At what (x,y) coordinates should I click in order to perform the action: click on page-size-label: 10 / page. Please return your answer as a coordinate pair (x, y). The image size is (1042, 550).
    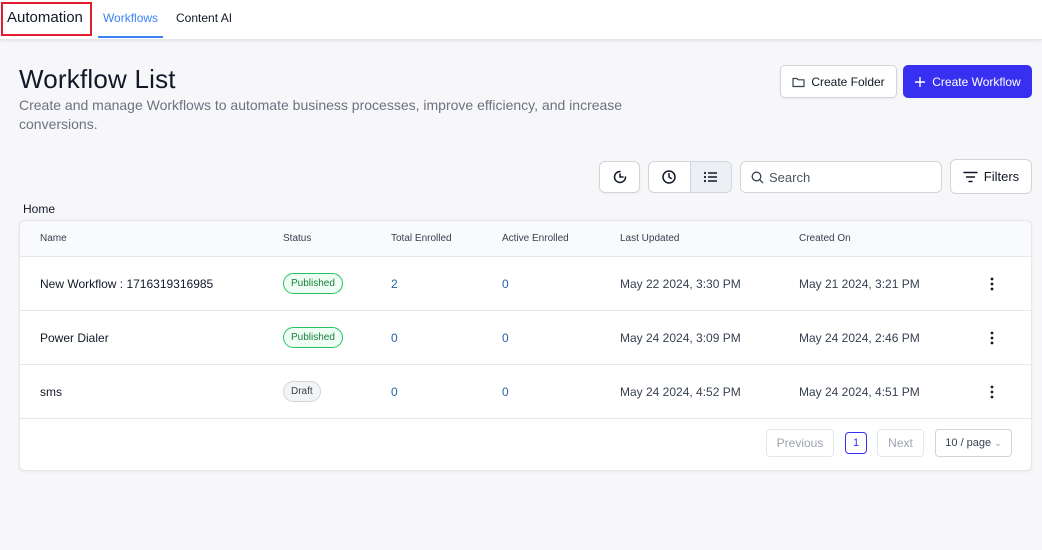
    Looking at the image, I should click on (968, 443).